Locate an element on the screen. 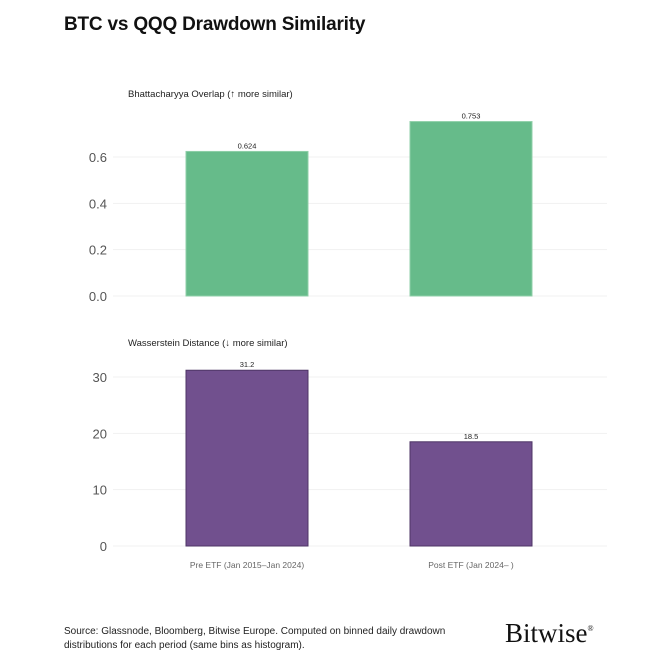  y-tick-label: 0.6 is located at coordinates (98, 157).